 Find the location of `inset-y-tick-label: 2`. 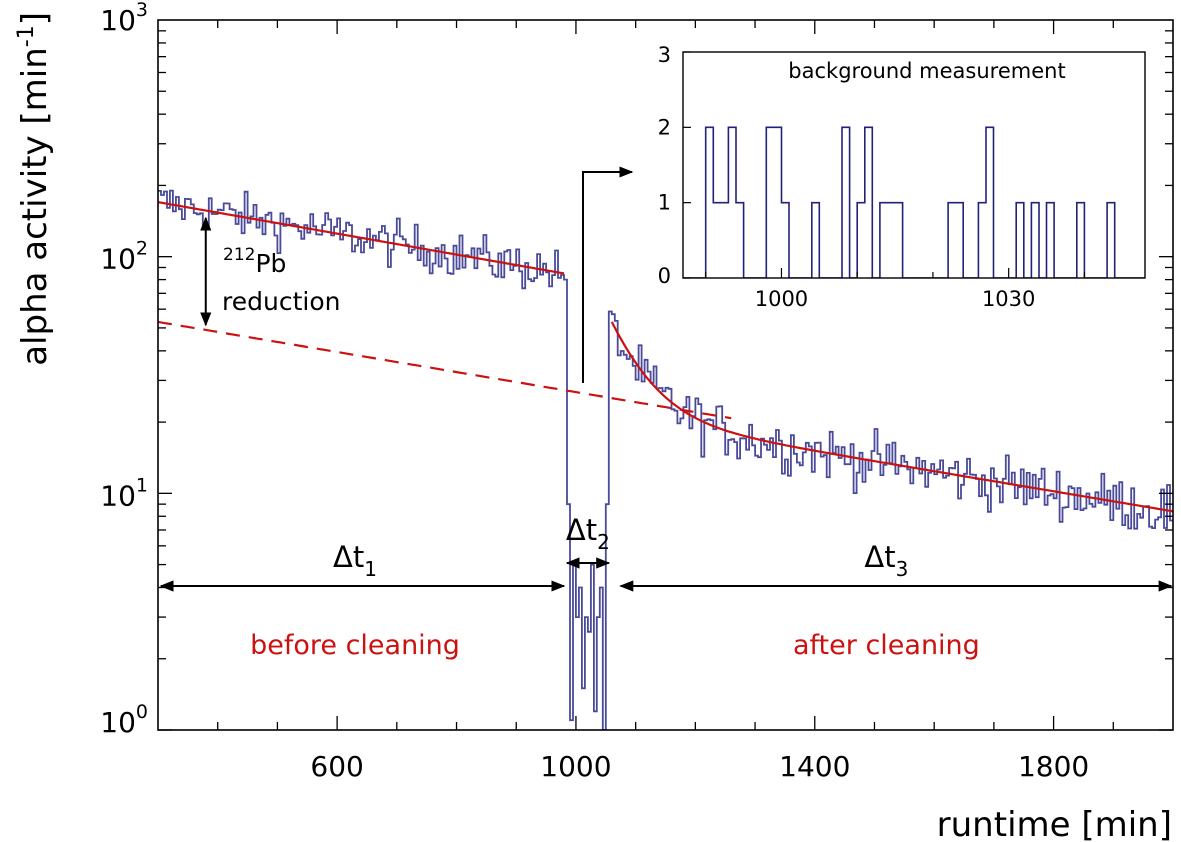

inset-y-tick-label: 2 is located at coordinates (664, 127).